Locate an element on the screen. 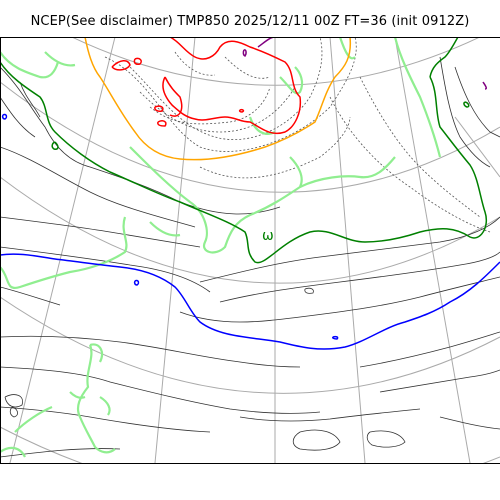 The height and width of the screenshot is (500, 500). orange-isotherm is located at coordinates (218, 99).